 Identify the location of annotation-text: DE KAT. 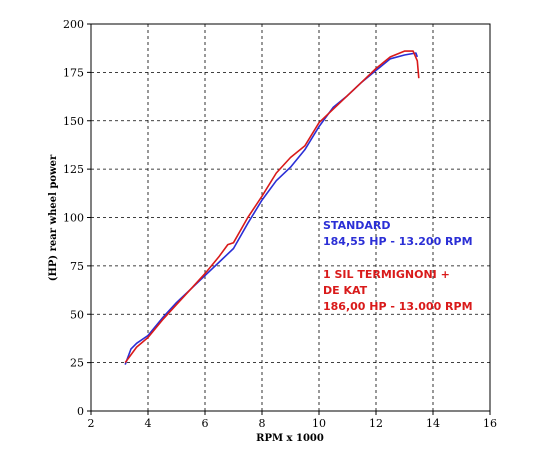
(345, 290).